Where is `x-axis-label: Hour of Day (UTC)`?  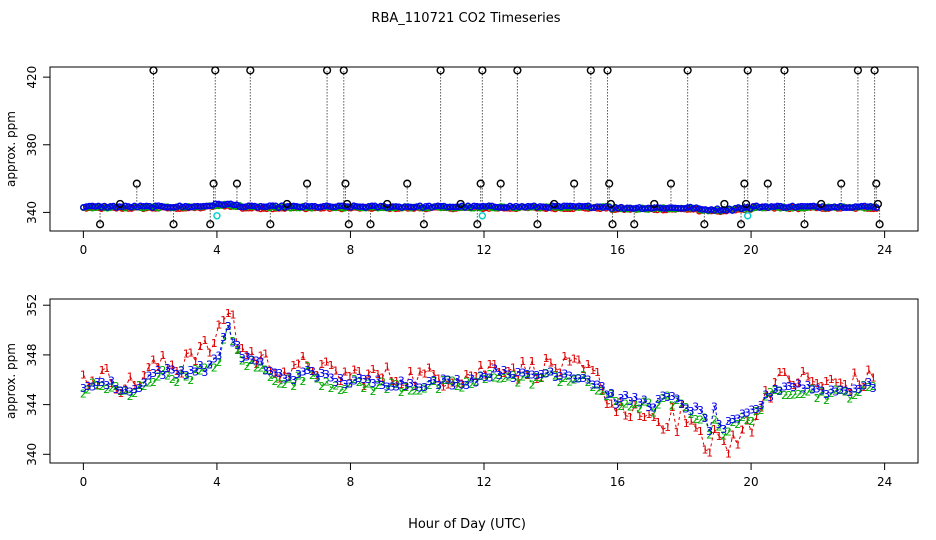 x-axis-label: Hour of Day (UTC) is located at coordinates (467, 524).